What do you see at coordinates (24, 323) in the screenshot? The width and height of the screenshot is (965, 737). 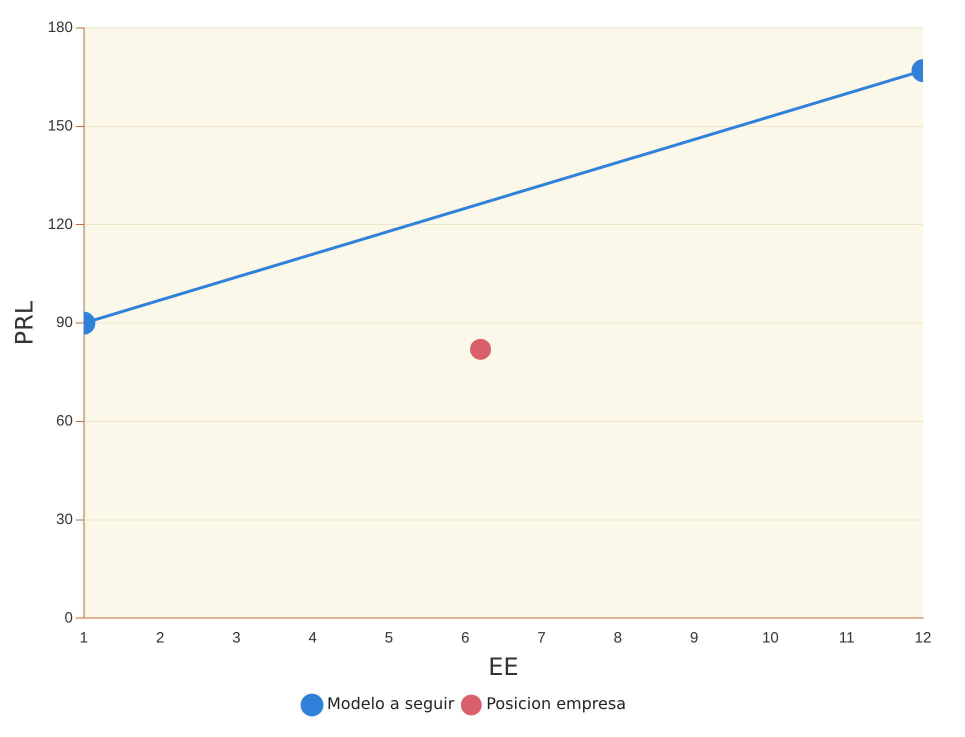 I see `y-axis-title: PRL` at bounding box center [24, 323].